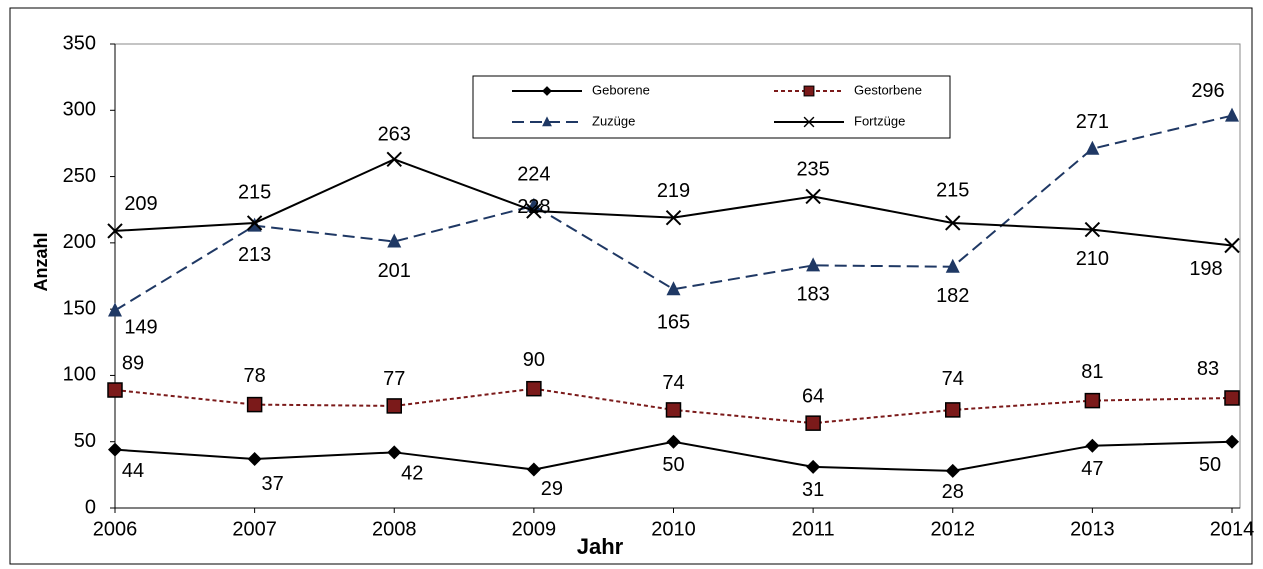 The width and height of the screenshot is (1263, 569). Describe the element at coordinates (953, 529) in the screenshot. I see `x-tick-label: 2012` at that location.